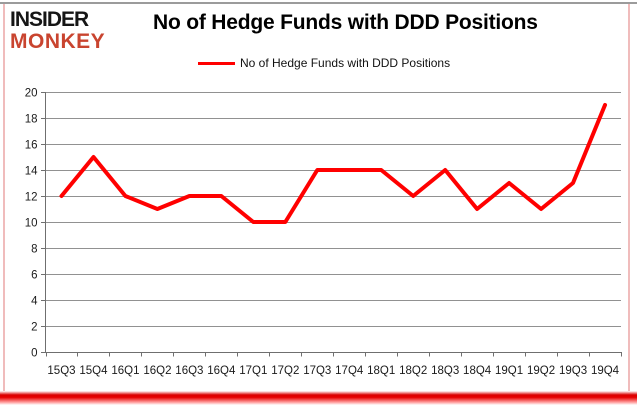 This screenshot has height=408, width=637. What do you see at coordinates (445, 371) in the screenshot?
I see `x-axis-label: 18Q3` at bounding box center [445, 371].